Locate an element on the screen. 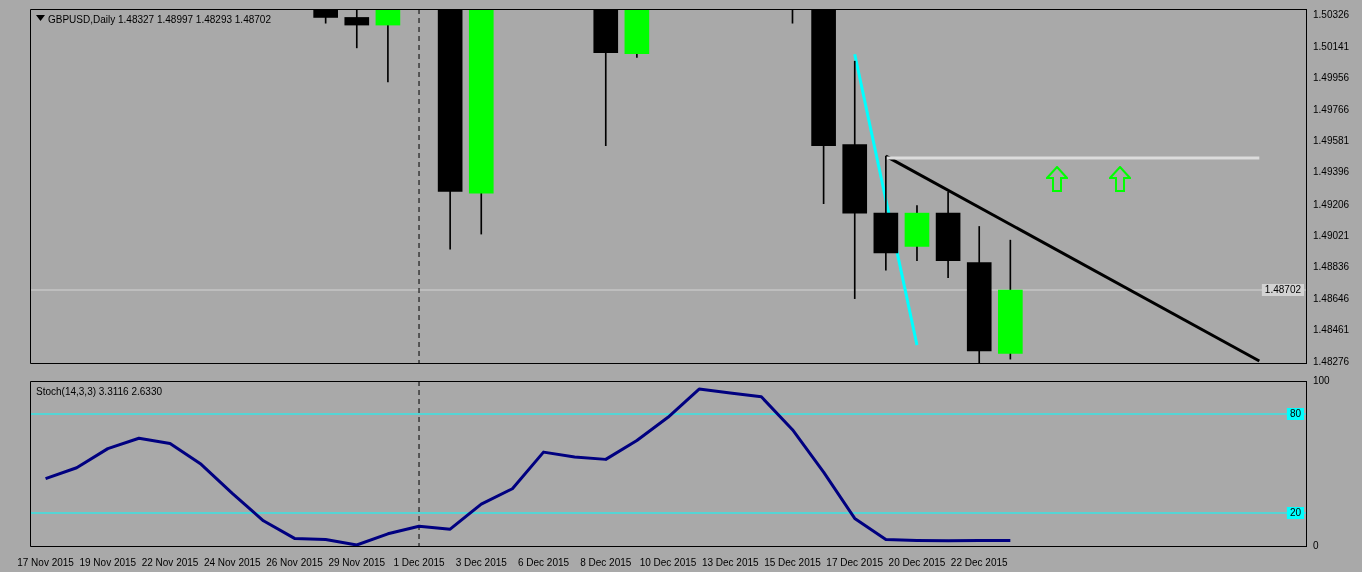  ref-line-label: 80 is located at coordinates (1295, 413).